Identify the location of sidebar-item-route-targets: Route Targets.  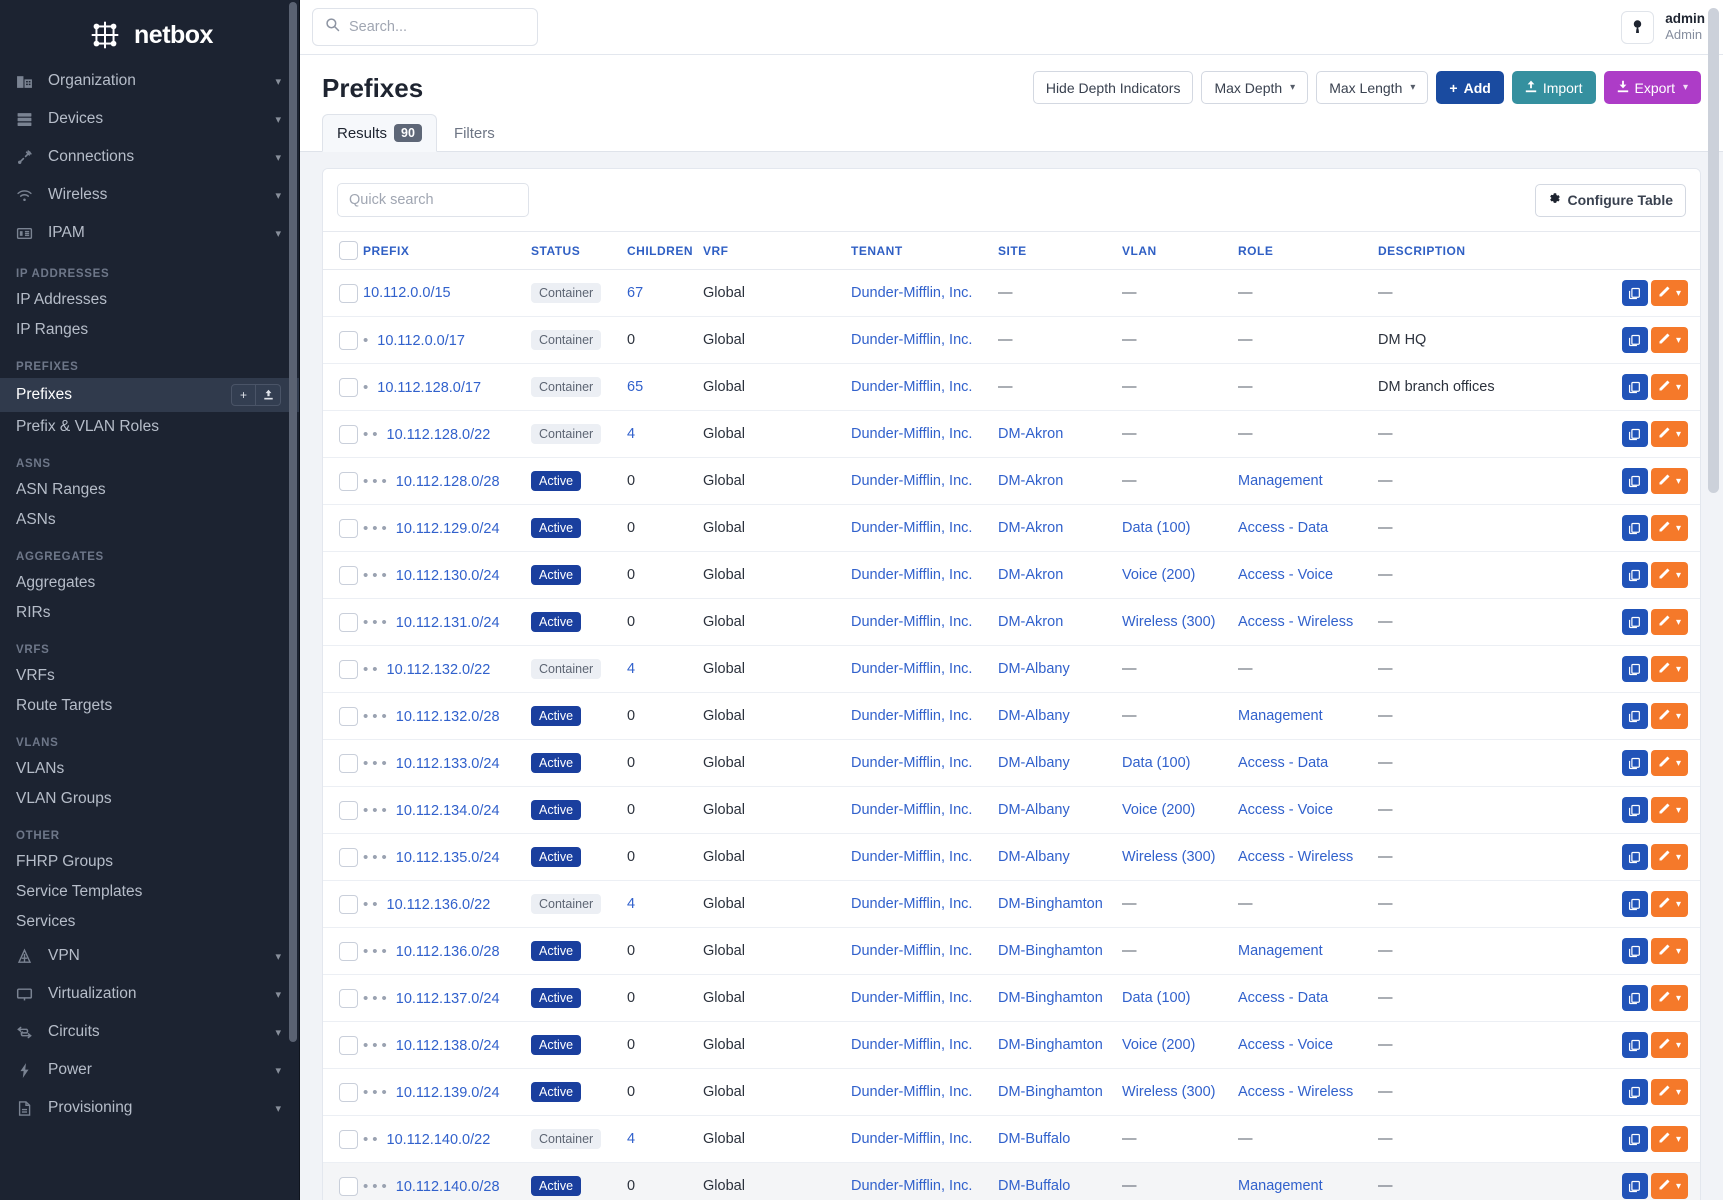
(149, 706).